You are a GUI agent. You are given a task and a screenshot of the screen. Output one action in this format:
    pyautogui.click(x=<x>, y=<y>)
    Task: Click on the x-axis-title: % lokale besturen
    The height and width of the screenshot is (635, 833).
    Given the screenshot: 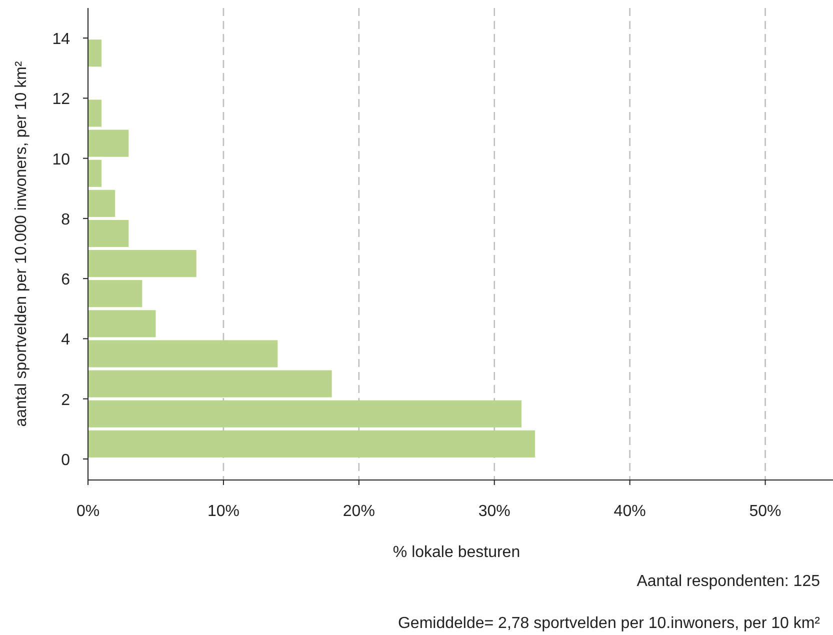 What is the action you would take?
    pyautogui.click(x=456, y=552)
    